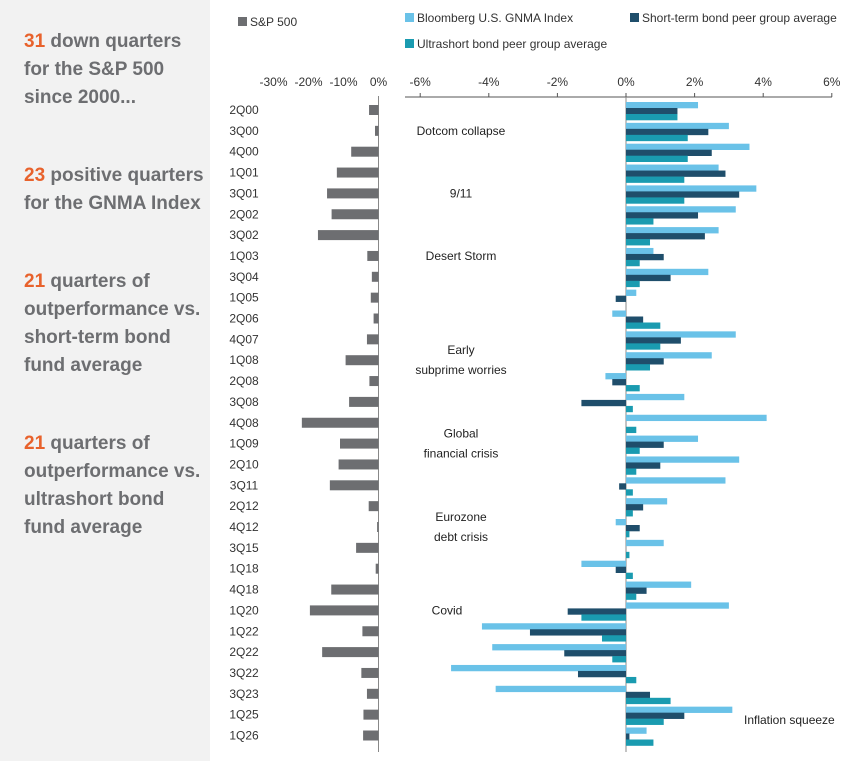  Describe the element at coordinates (460, 370) in the screenshot. I see `event-annotation: subprime worries` at that location.